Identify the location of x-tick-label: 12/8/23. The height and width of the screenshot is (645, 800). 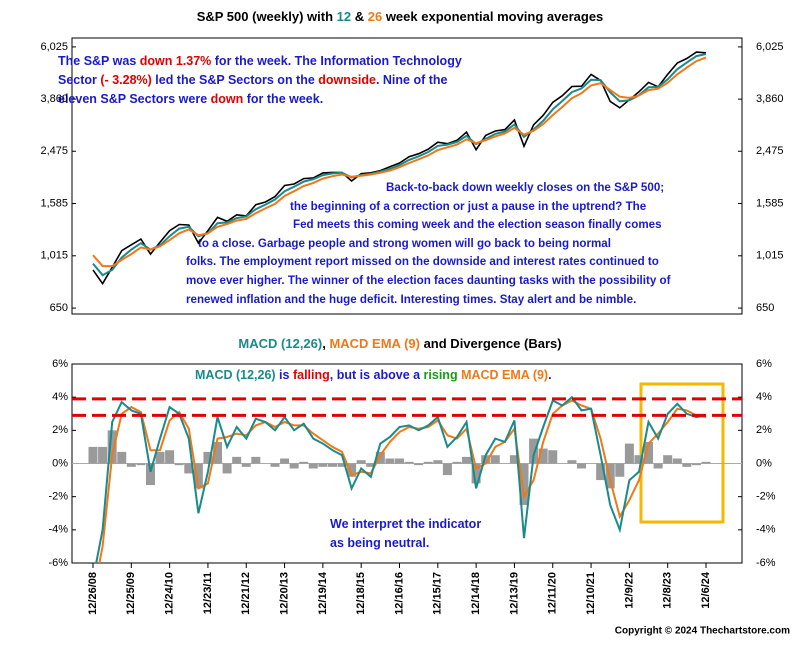
(668, 590).